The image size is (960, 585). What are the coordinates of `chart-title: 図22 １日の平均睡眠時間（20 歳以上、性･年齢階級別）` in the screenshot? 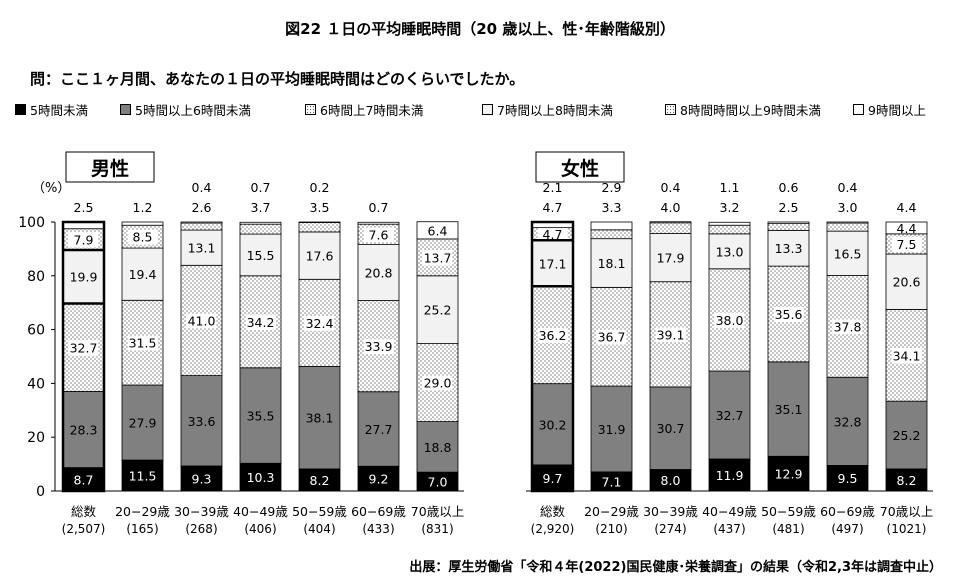 It's located at (480, 29).